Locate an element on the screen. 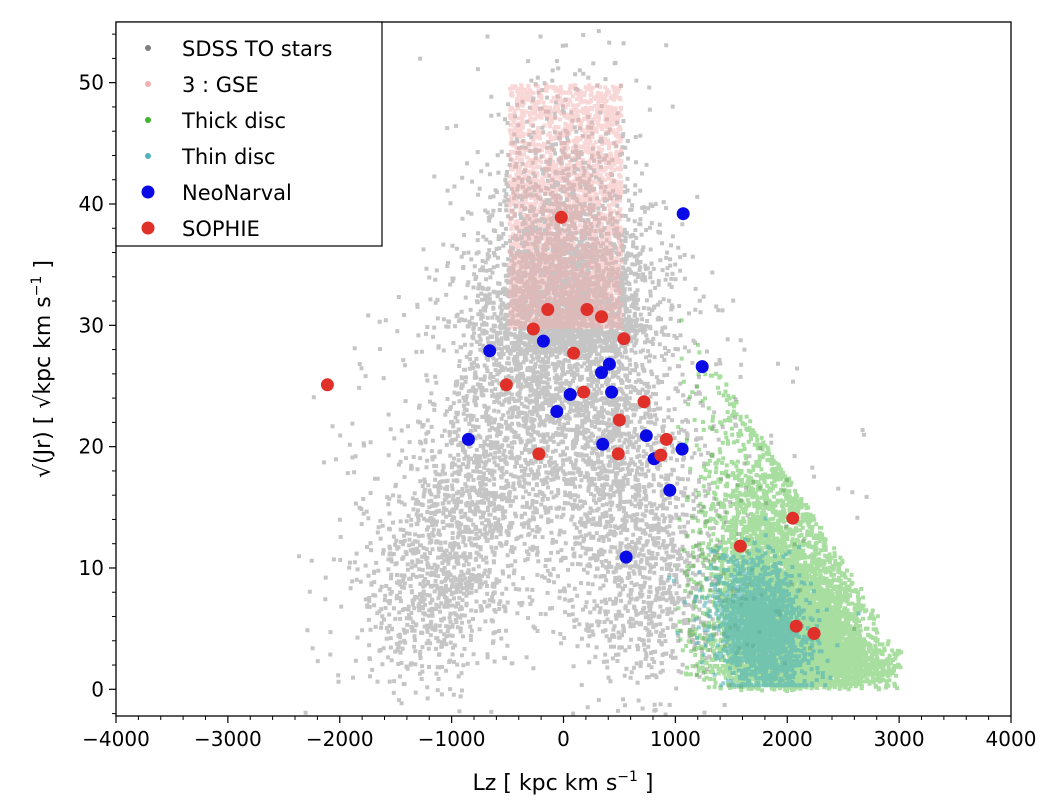  legend-label: Thin disc is located at coordinates (228, 157).